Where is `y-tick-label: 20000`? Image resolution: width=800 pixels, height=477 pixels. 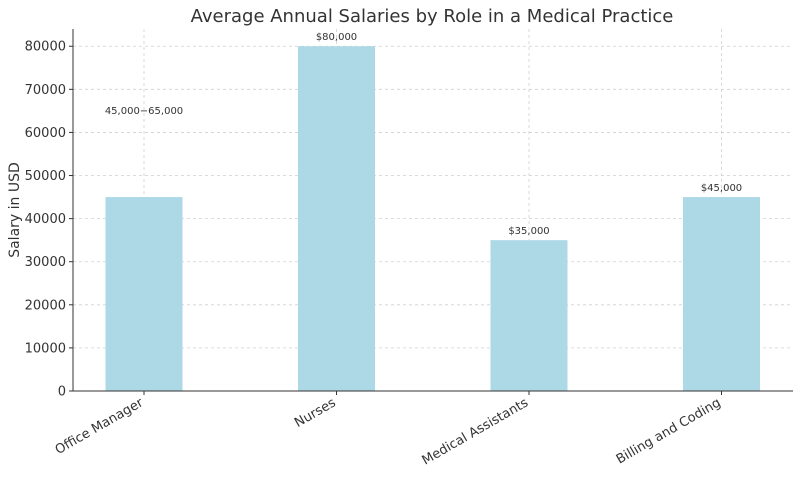
y-tick-label: 20000 is located at coordinates (45, 305).